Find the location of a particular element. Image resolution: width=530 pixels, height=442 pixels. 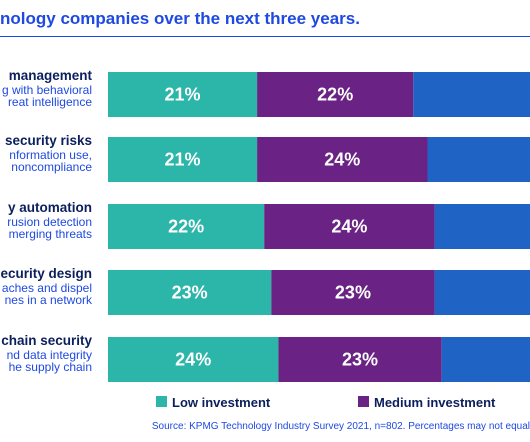

row-description: nd data integrity is located at coordinates (49, 355).